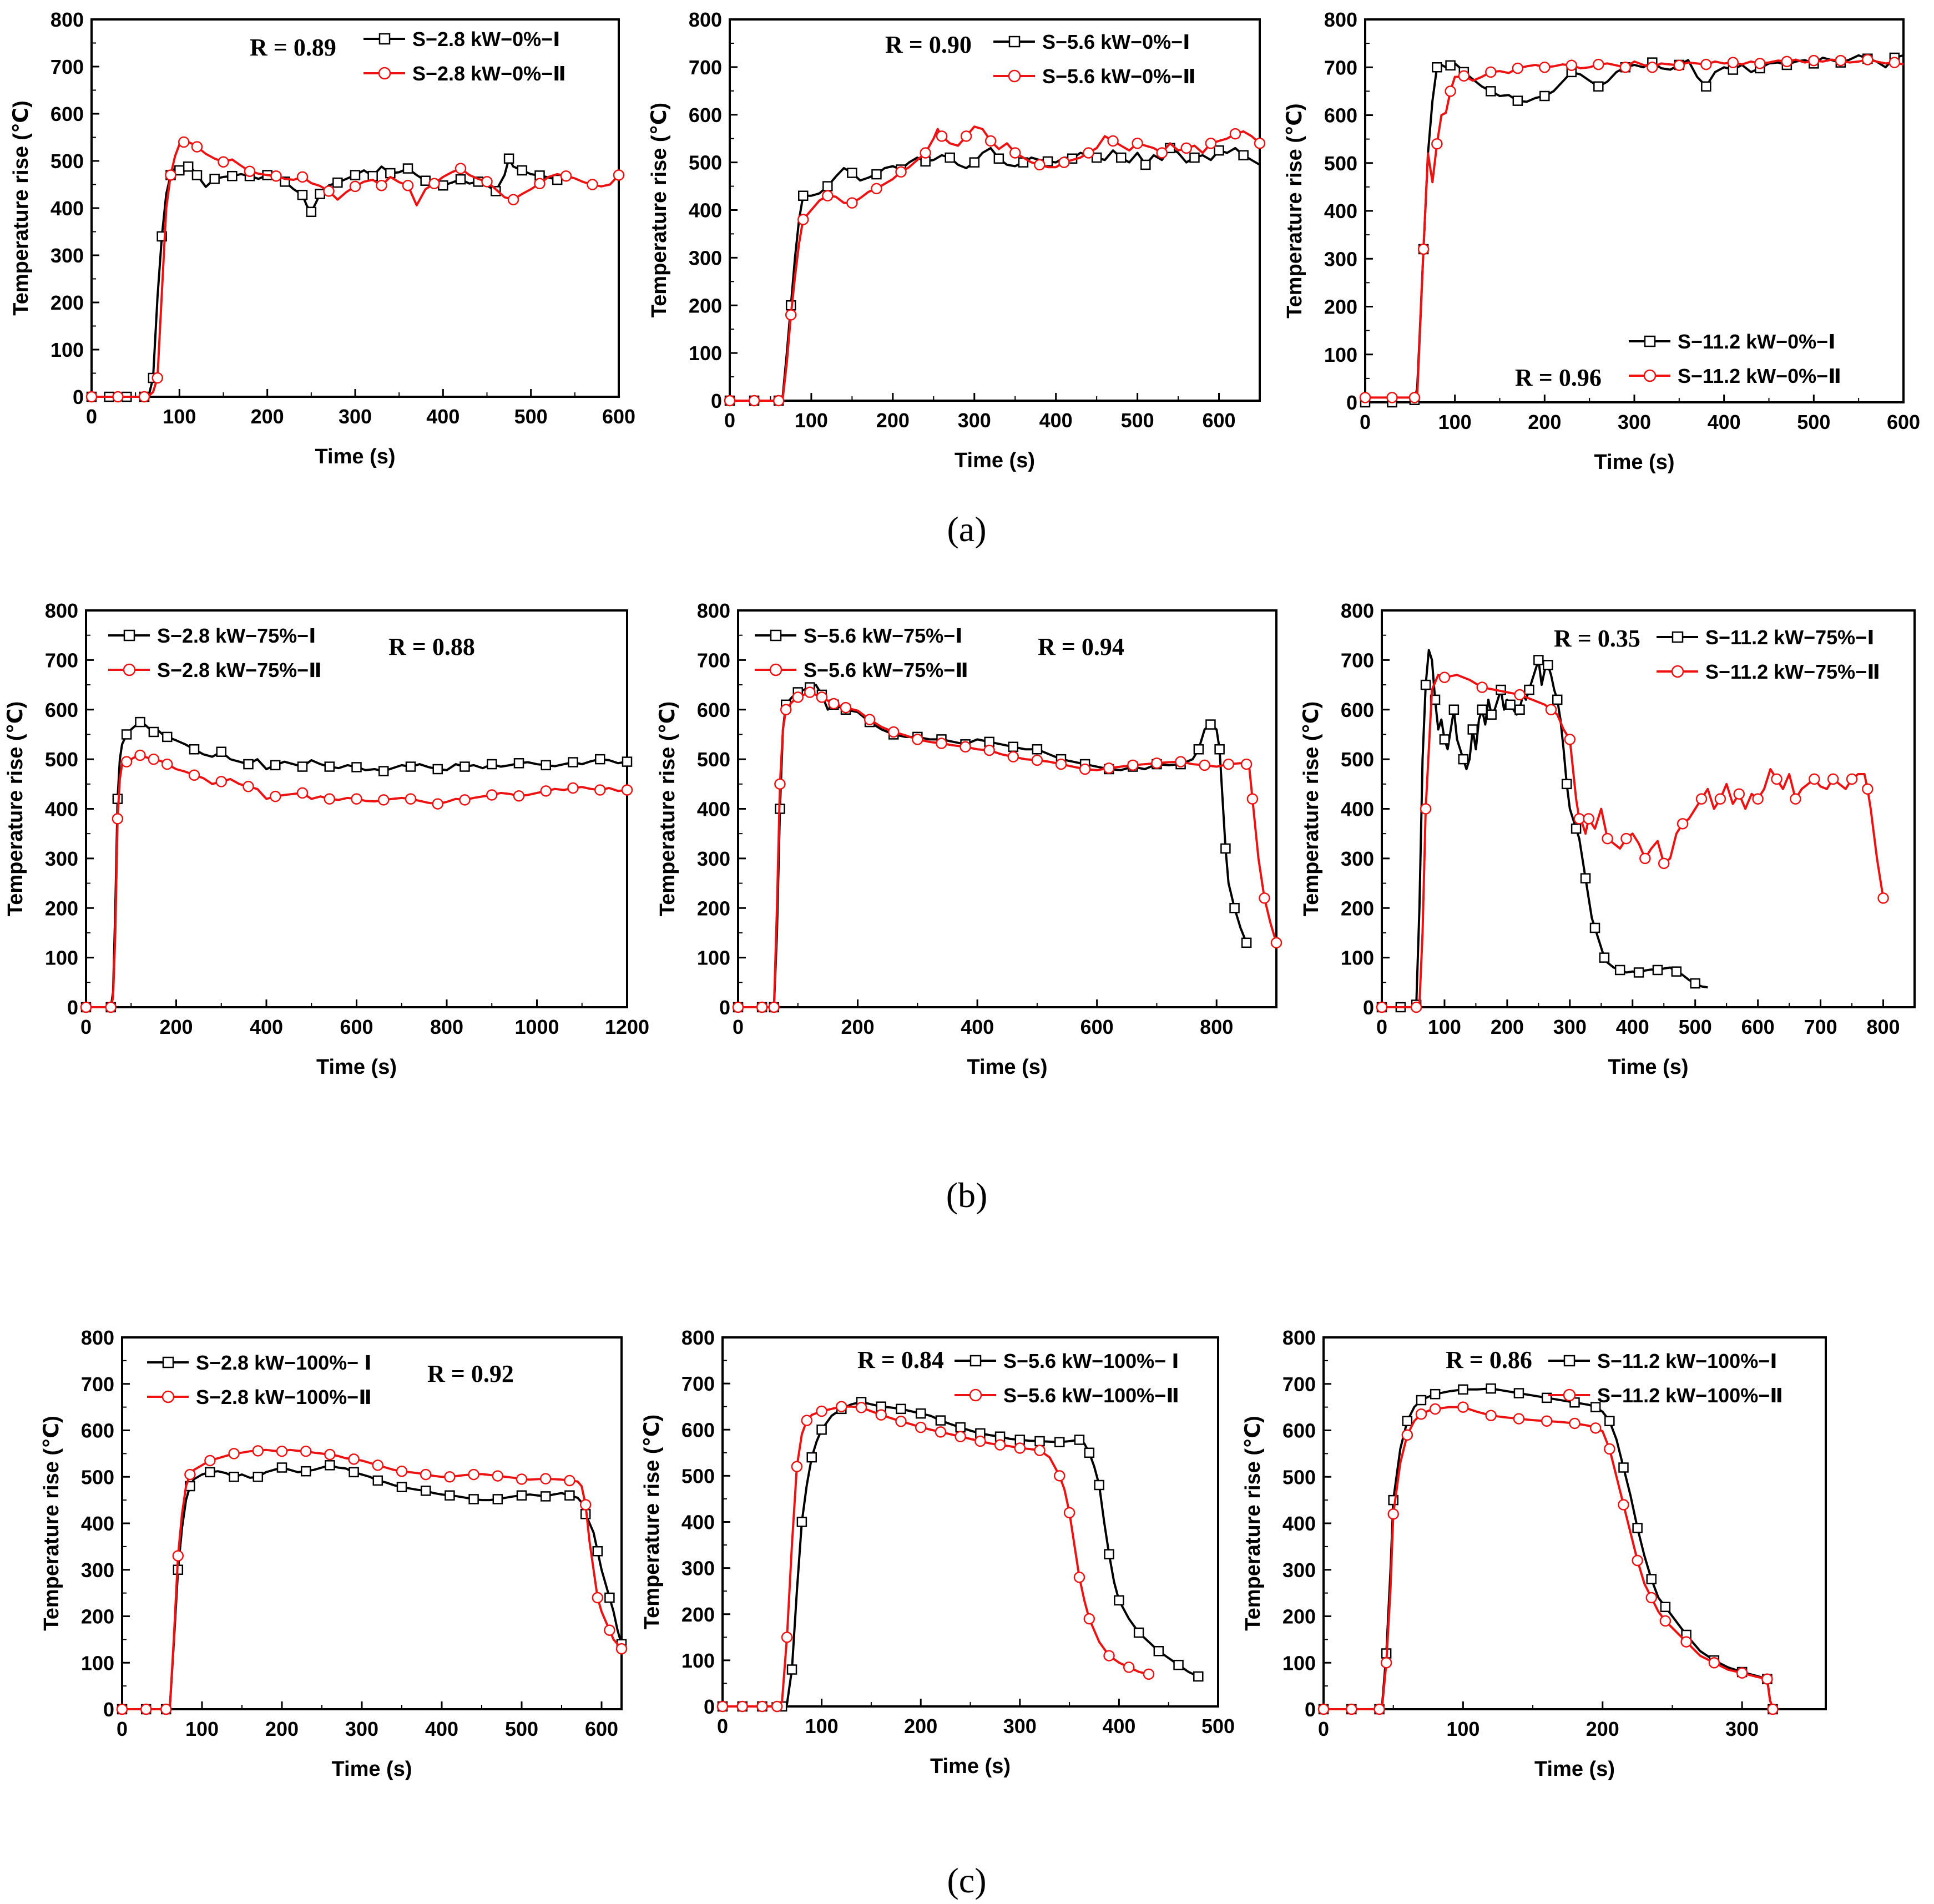  I want to click on r-value-label: R = 0.89, so click(293, 47).